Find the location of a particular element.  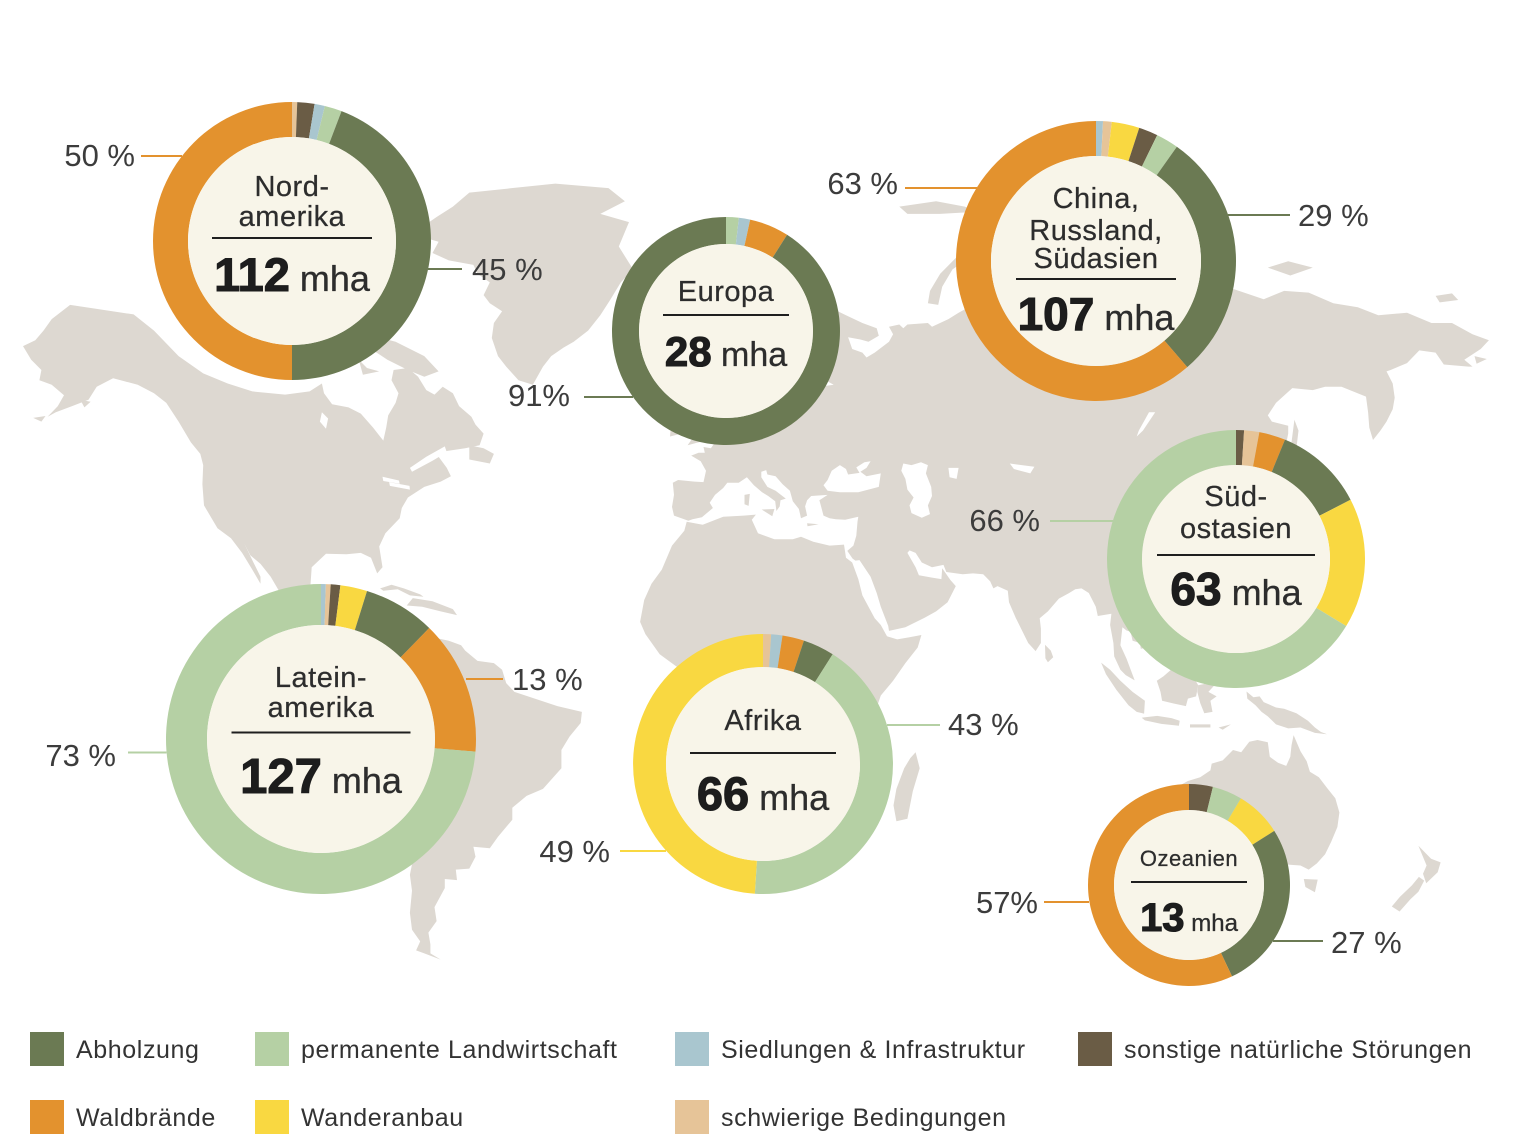

svg-text: 73 % is located at coordinates (80, 755).